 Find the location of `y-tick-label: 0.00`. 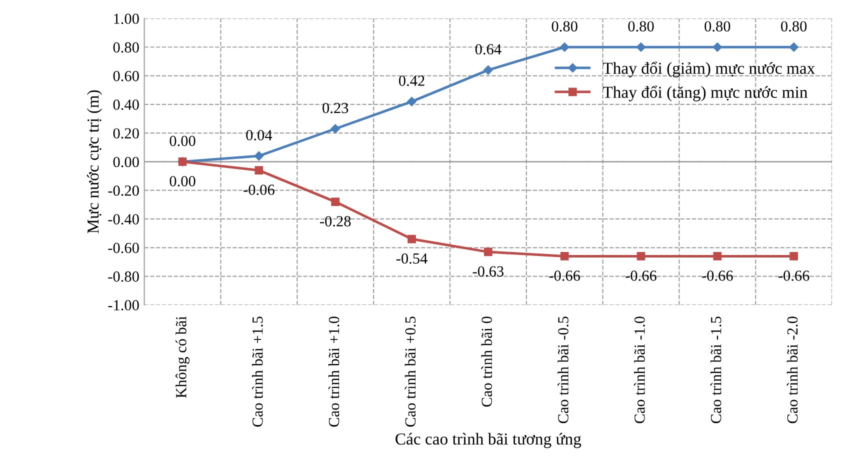

y-tick-label: 0.00 is located at coordinates (126, 162).